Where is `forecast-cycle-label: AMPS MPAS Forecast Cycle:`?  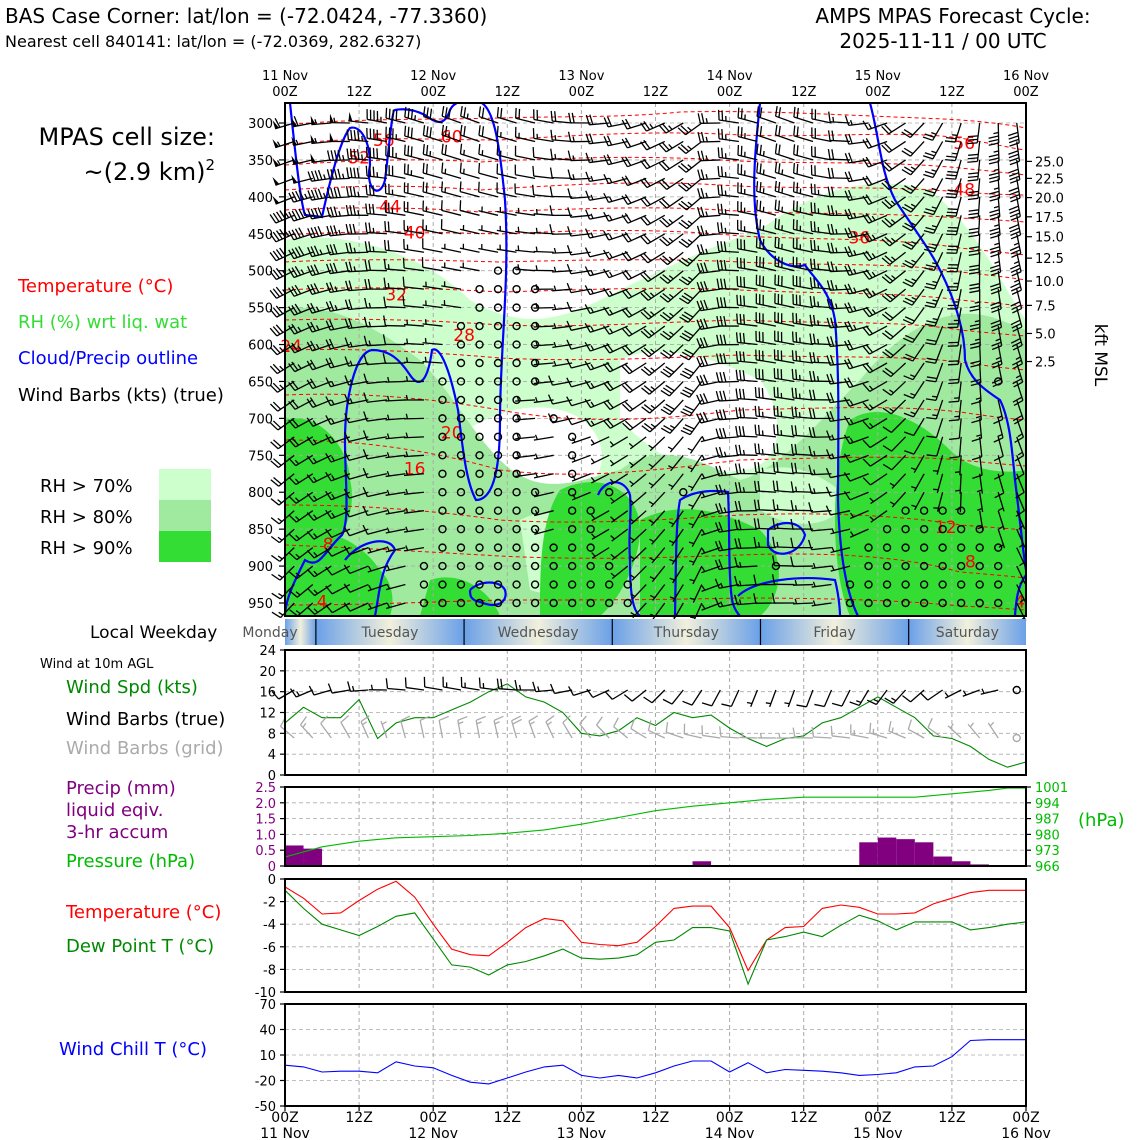 forecast-cycle-label: AMPS MPAS Forecast Cycle: is located at coordinates (952, 16).